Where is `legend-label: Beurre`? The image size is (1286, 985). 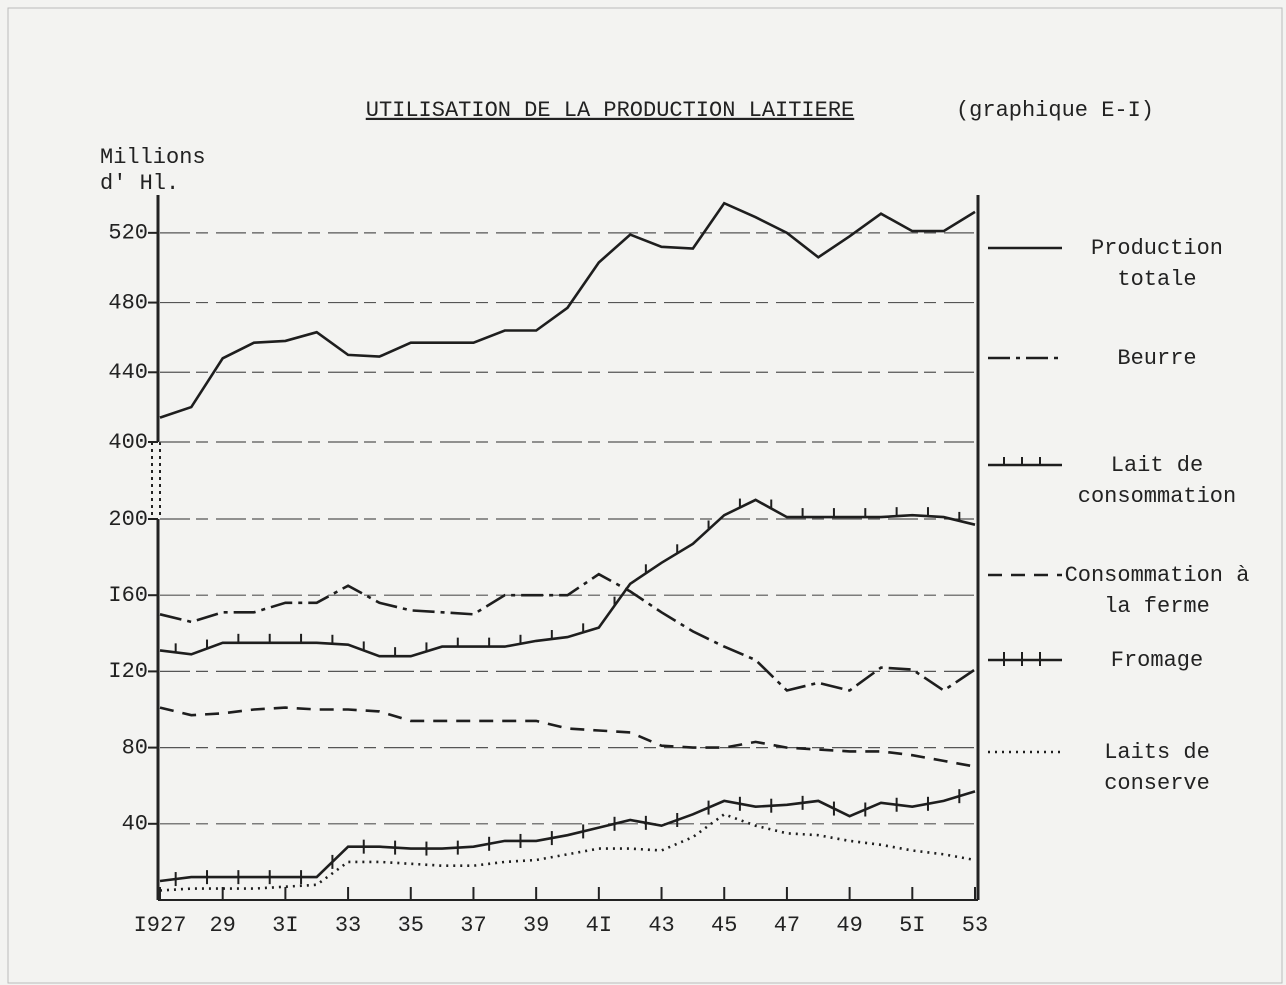
legend-label: Beurre is located at coordinates (1157, 358).